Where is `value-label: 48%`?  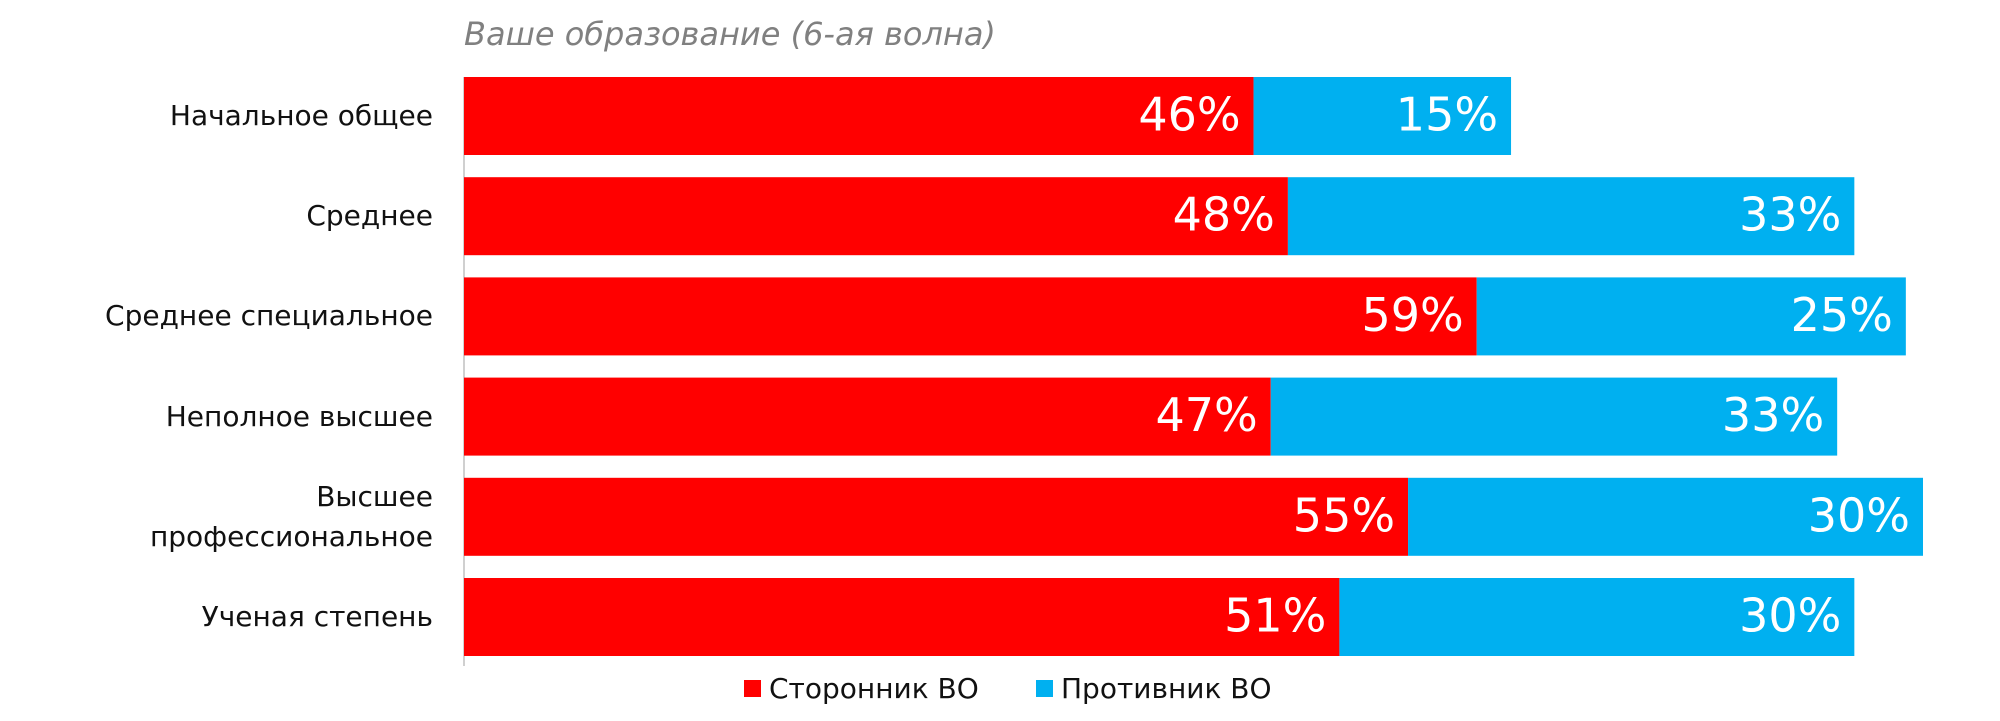 value-label: 48% is located at coordinates (1224, 215).